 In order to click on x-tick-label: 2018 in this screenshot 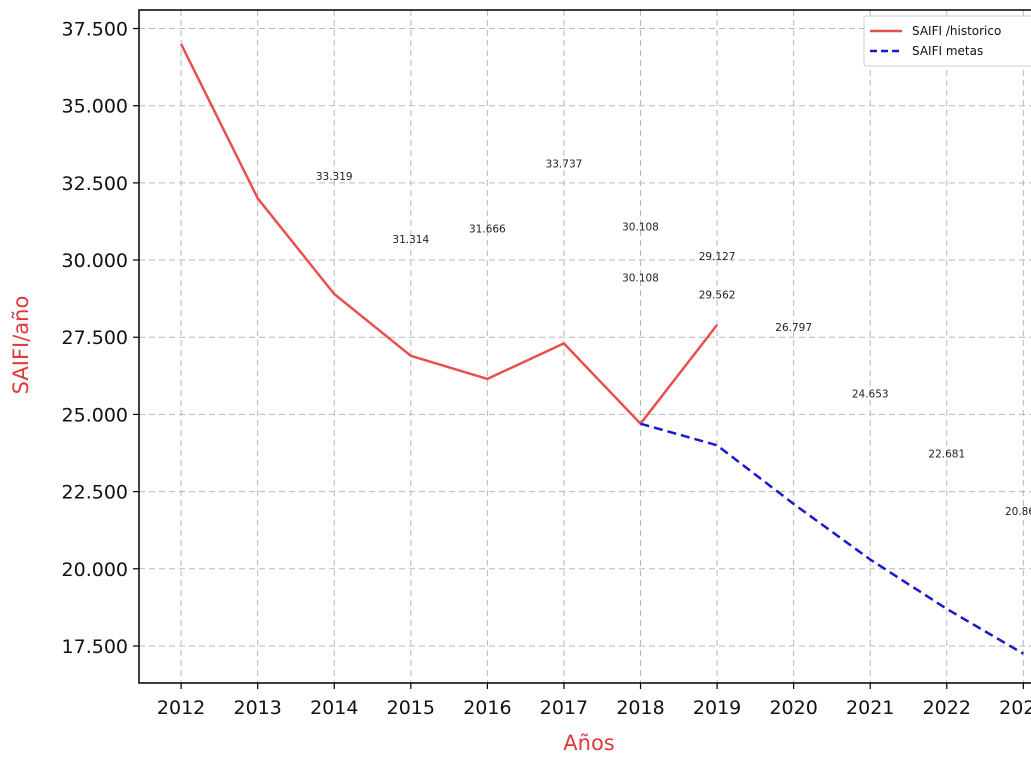, I will do `click(640, 708)`.